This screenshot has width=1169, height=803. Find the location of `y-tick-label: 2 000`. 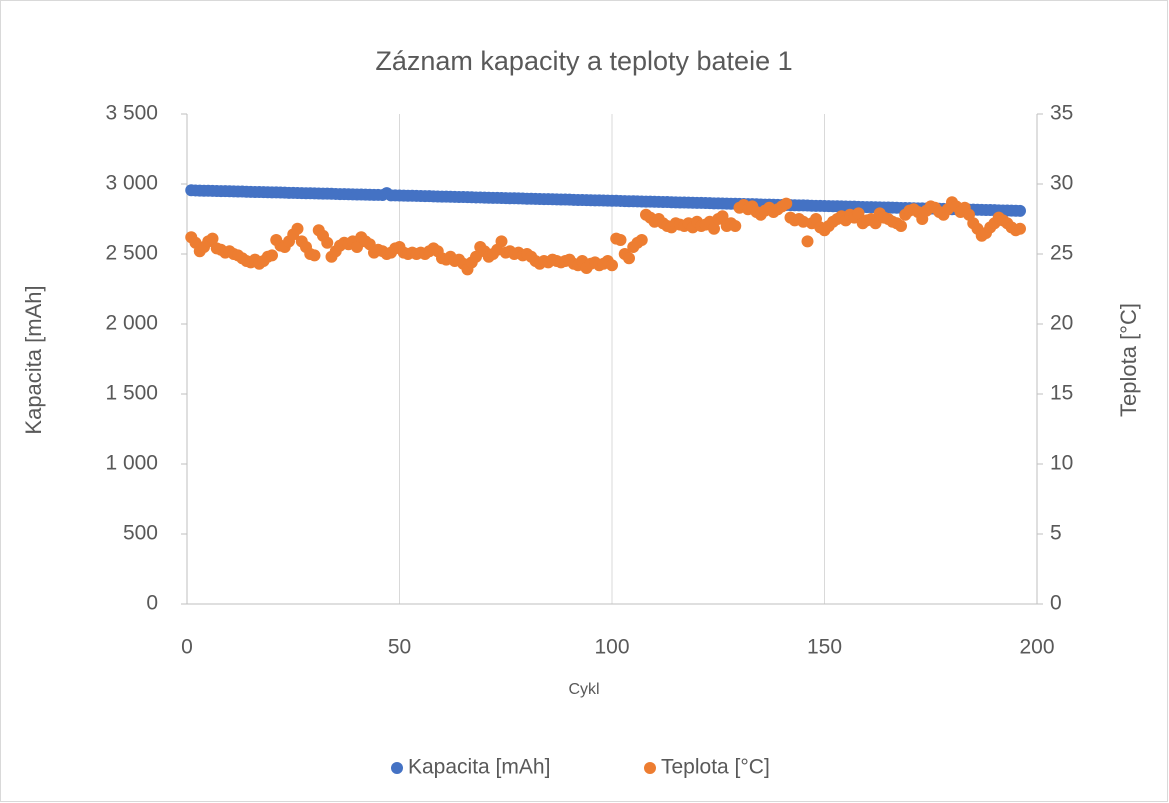

y-tick-label: 2 000 is located at coordinates (131, 323).